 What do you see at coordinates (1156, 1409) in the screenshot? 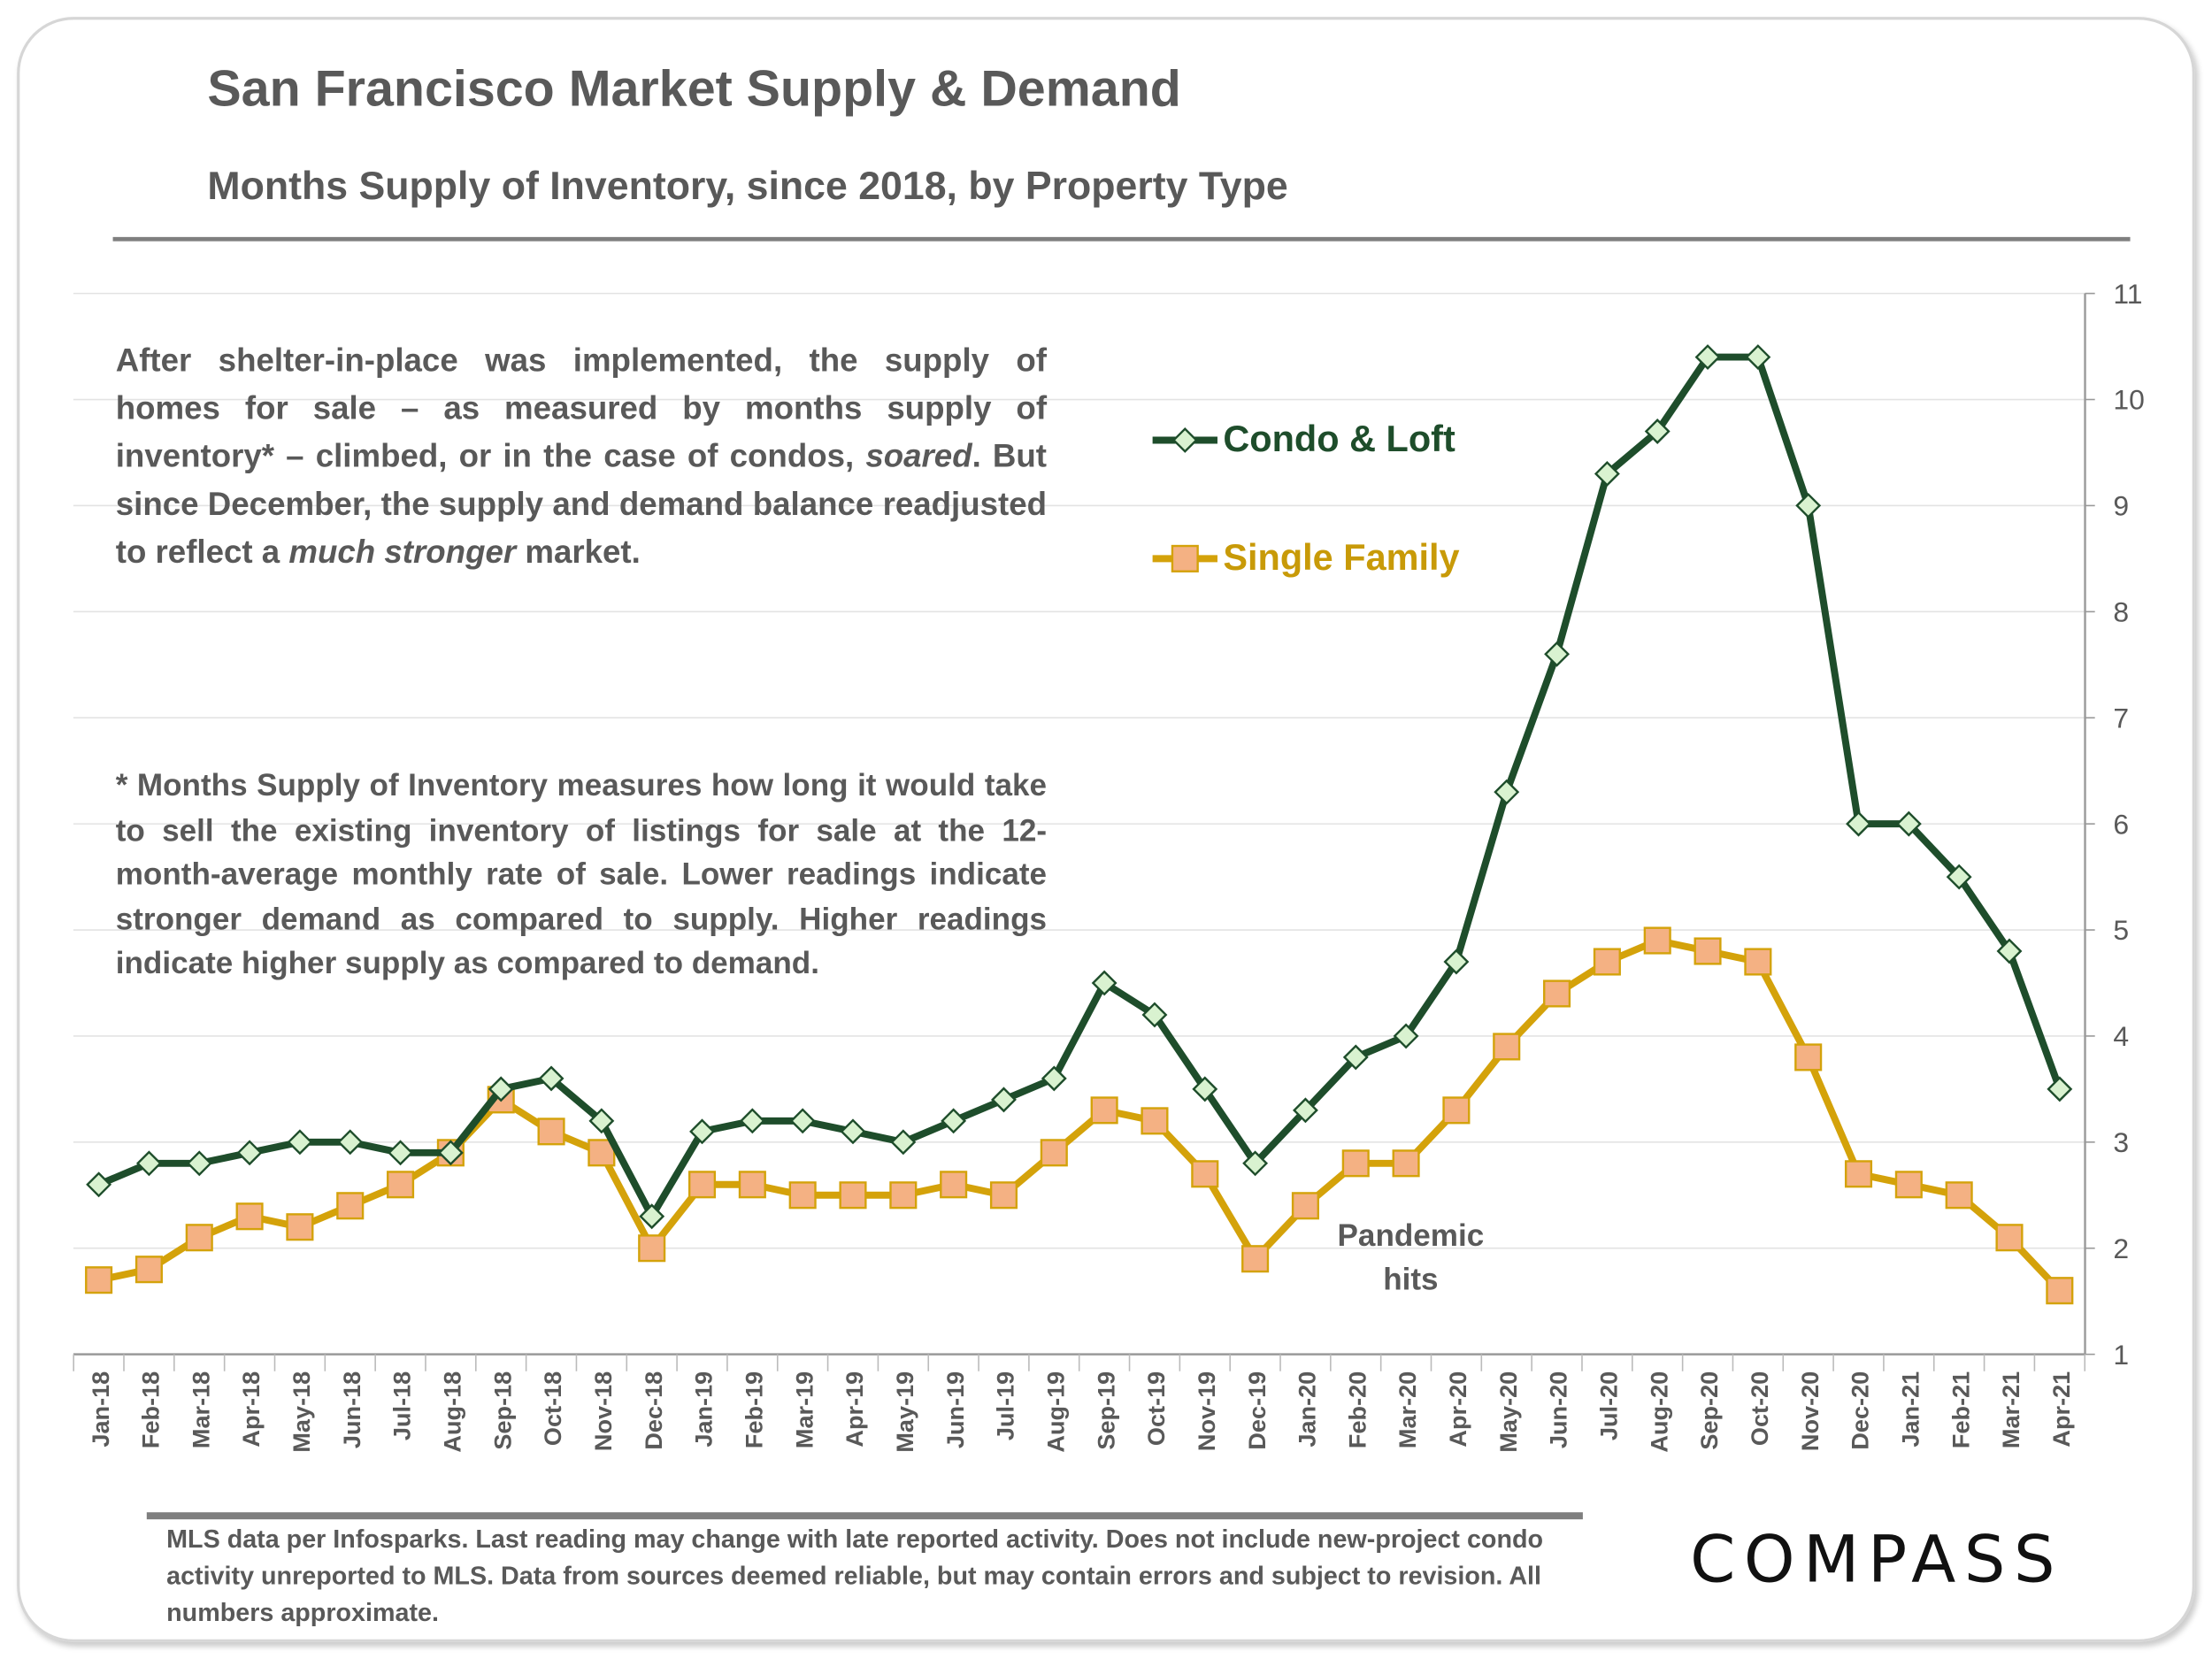
I see `x-tick-label: Oct-19` at bounding box center [1156, 1409].